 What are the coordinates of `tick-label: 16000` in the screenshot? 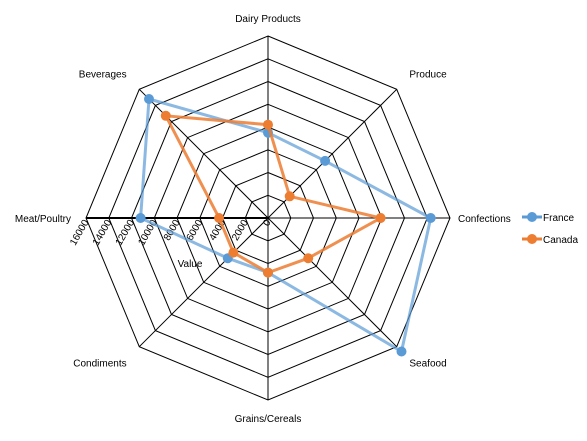 It's located at (80, 233).